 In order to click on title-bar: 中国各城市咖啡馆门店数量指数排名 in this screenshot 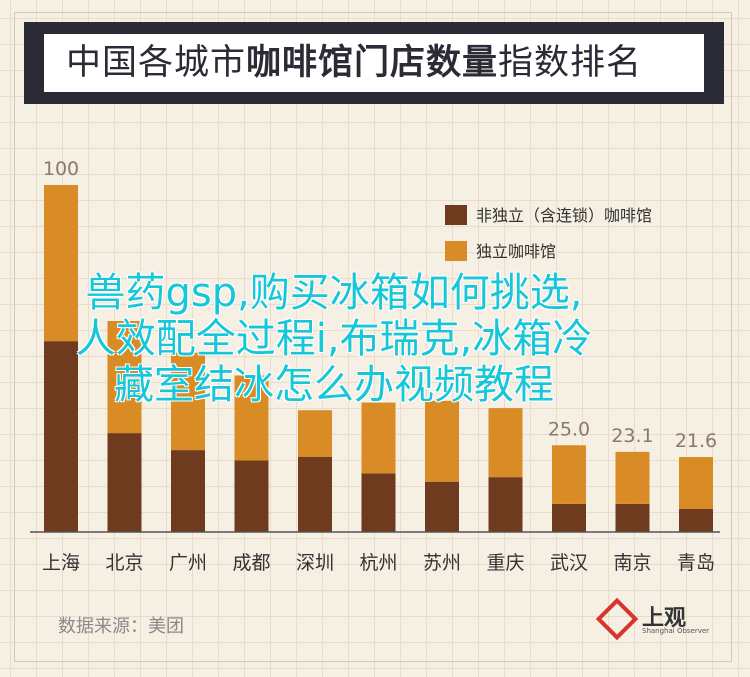, I will do `click(374, 63)`.